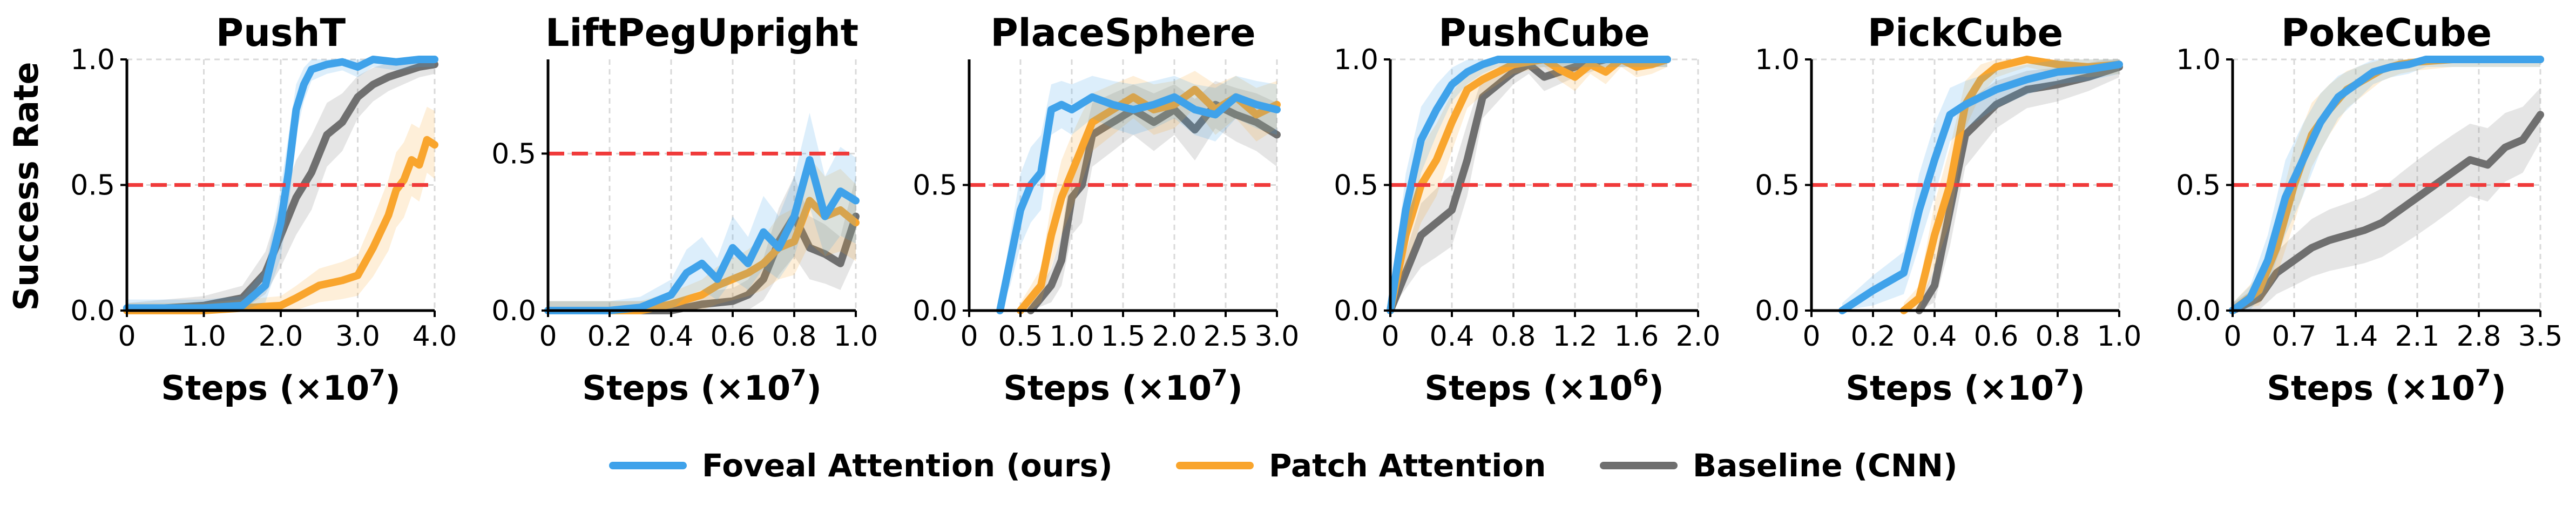  I want to click on panel-title: PickCube, so click(1966, 33).